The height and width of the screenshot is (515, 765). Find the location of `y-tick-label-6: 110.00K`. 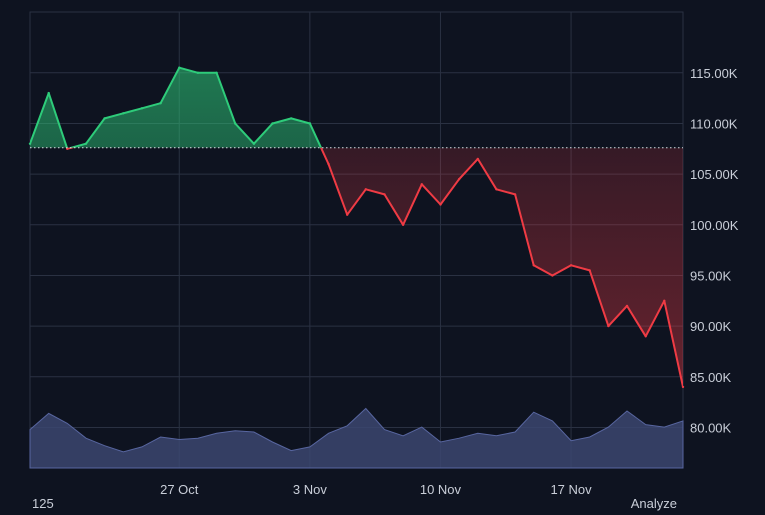

y-tick-label-6: 110.00K is located at coordinates (714, 123).